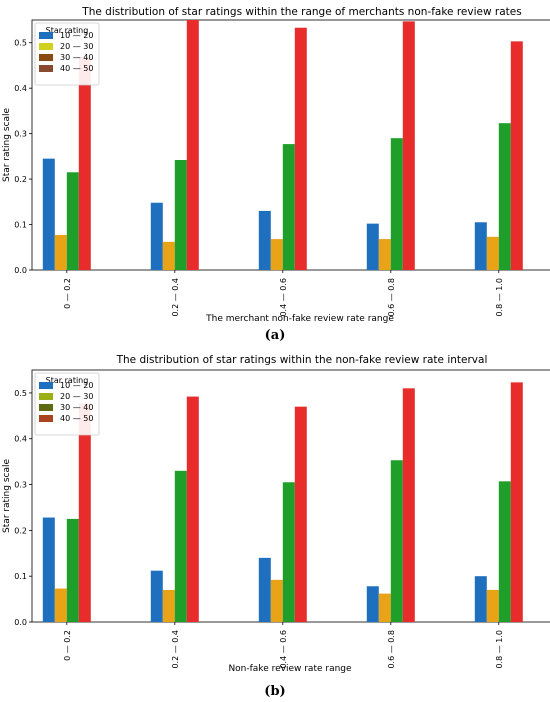 This screenshot has height=702, width=550. Describe the element at coordinates (275, 691) in the screenshot. I see `caption-b: (b)` at that location.